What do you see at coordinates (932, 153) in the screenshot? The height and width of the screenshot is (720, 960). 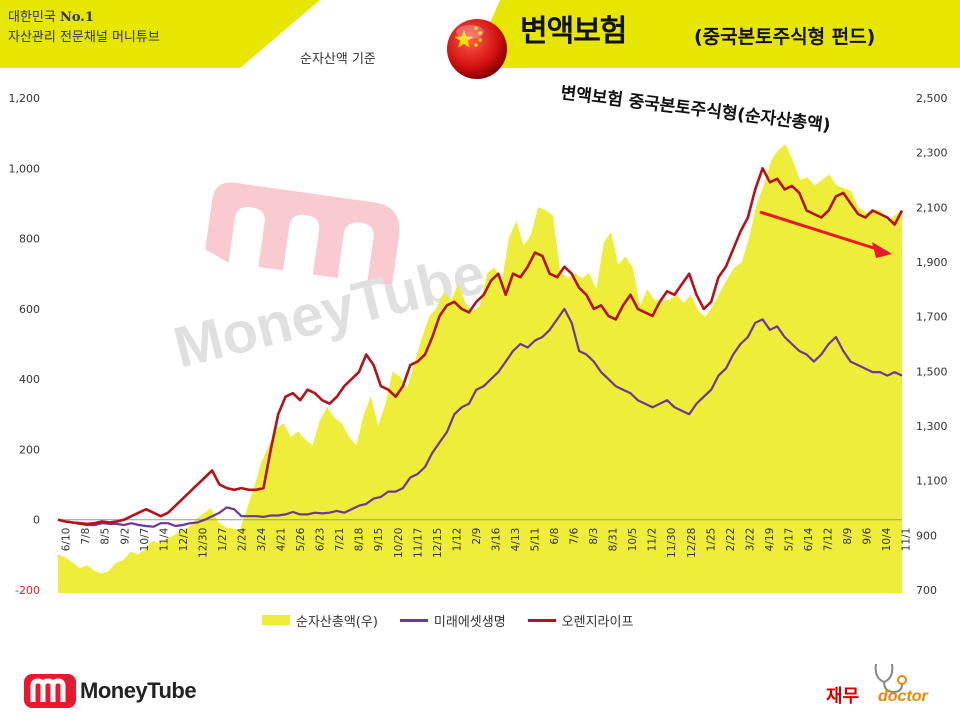 I see `right-tick-label: 2,300` at bounding box center [932, 153].